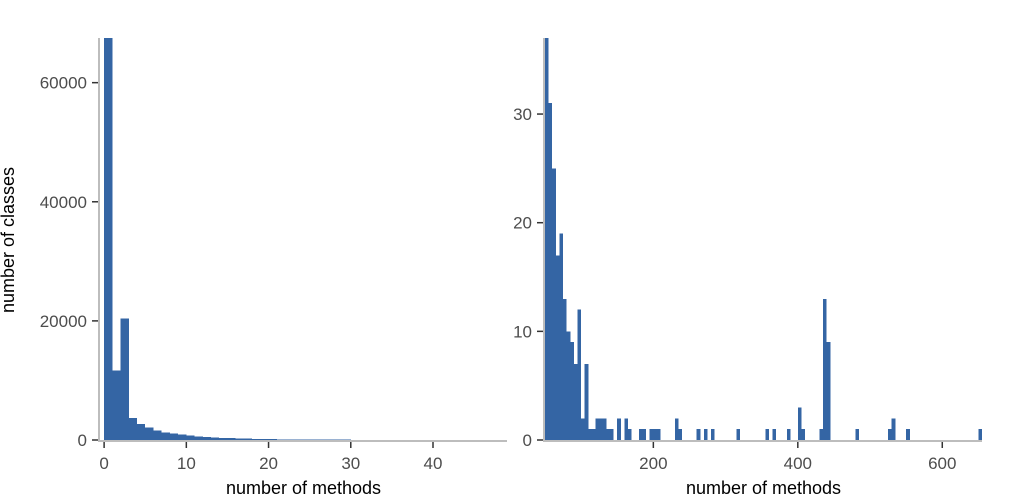 This screenshot has width=1017, height=499. I want to click on left-x-tick-label: 10, so click(186, 463).